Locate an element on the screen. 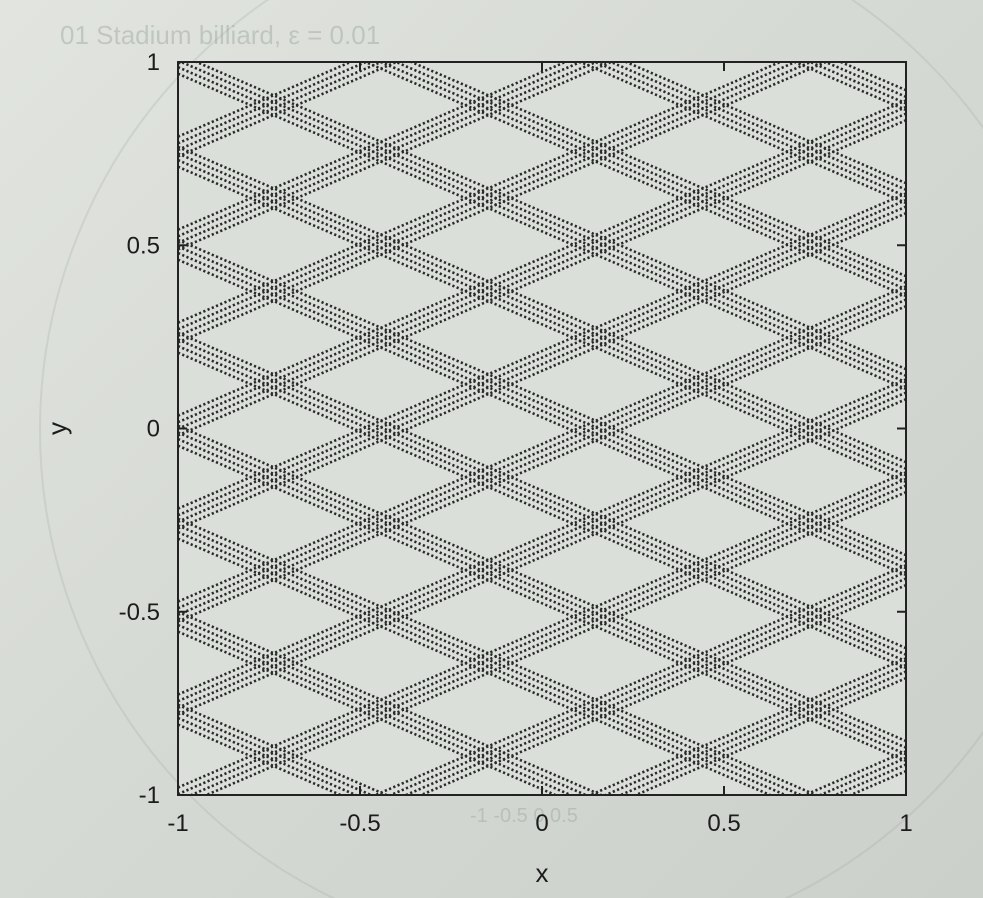 This screenshot has height=898, width=983. x-tick-label: 1 is located at coordinates (905, 823).